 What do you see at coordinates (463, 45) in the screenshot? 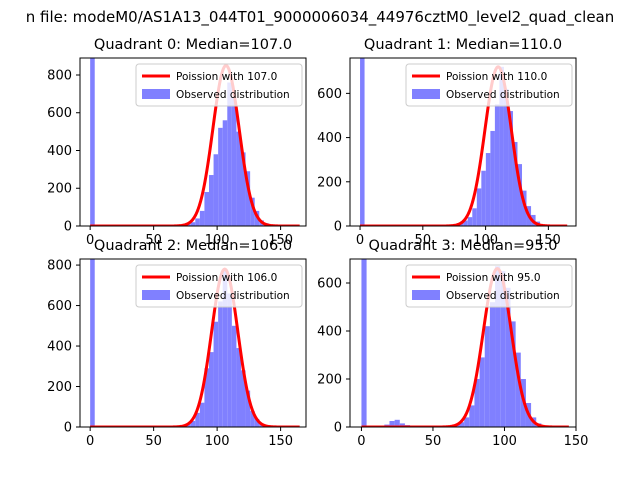
I see `subplot-title: Quadrant 1: Median=110.0` at bounding box center [463, 45].